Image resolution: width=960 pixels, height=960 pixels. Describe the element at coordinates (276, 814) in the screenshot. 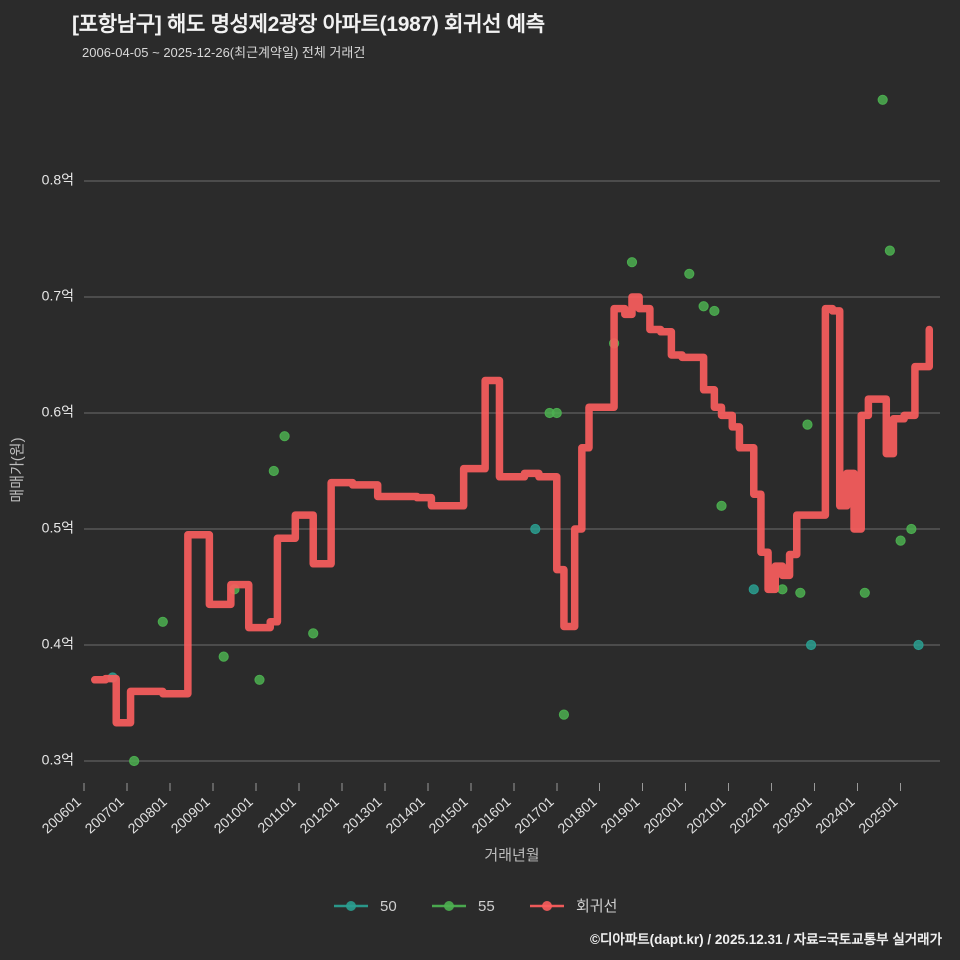

I see `x-tick-label: 201101` at that location.